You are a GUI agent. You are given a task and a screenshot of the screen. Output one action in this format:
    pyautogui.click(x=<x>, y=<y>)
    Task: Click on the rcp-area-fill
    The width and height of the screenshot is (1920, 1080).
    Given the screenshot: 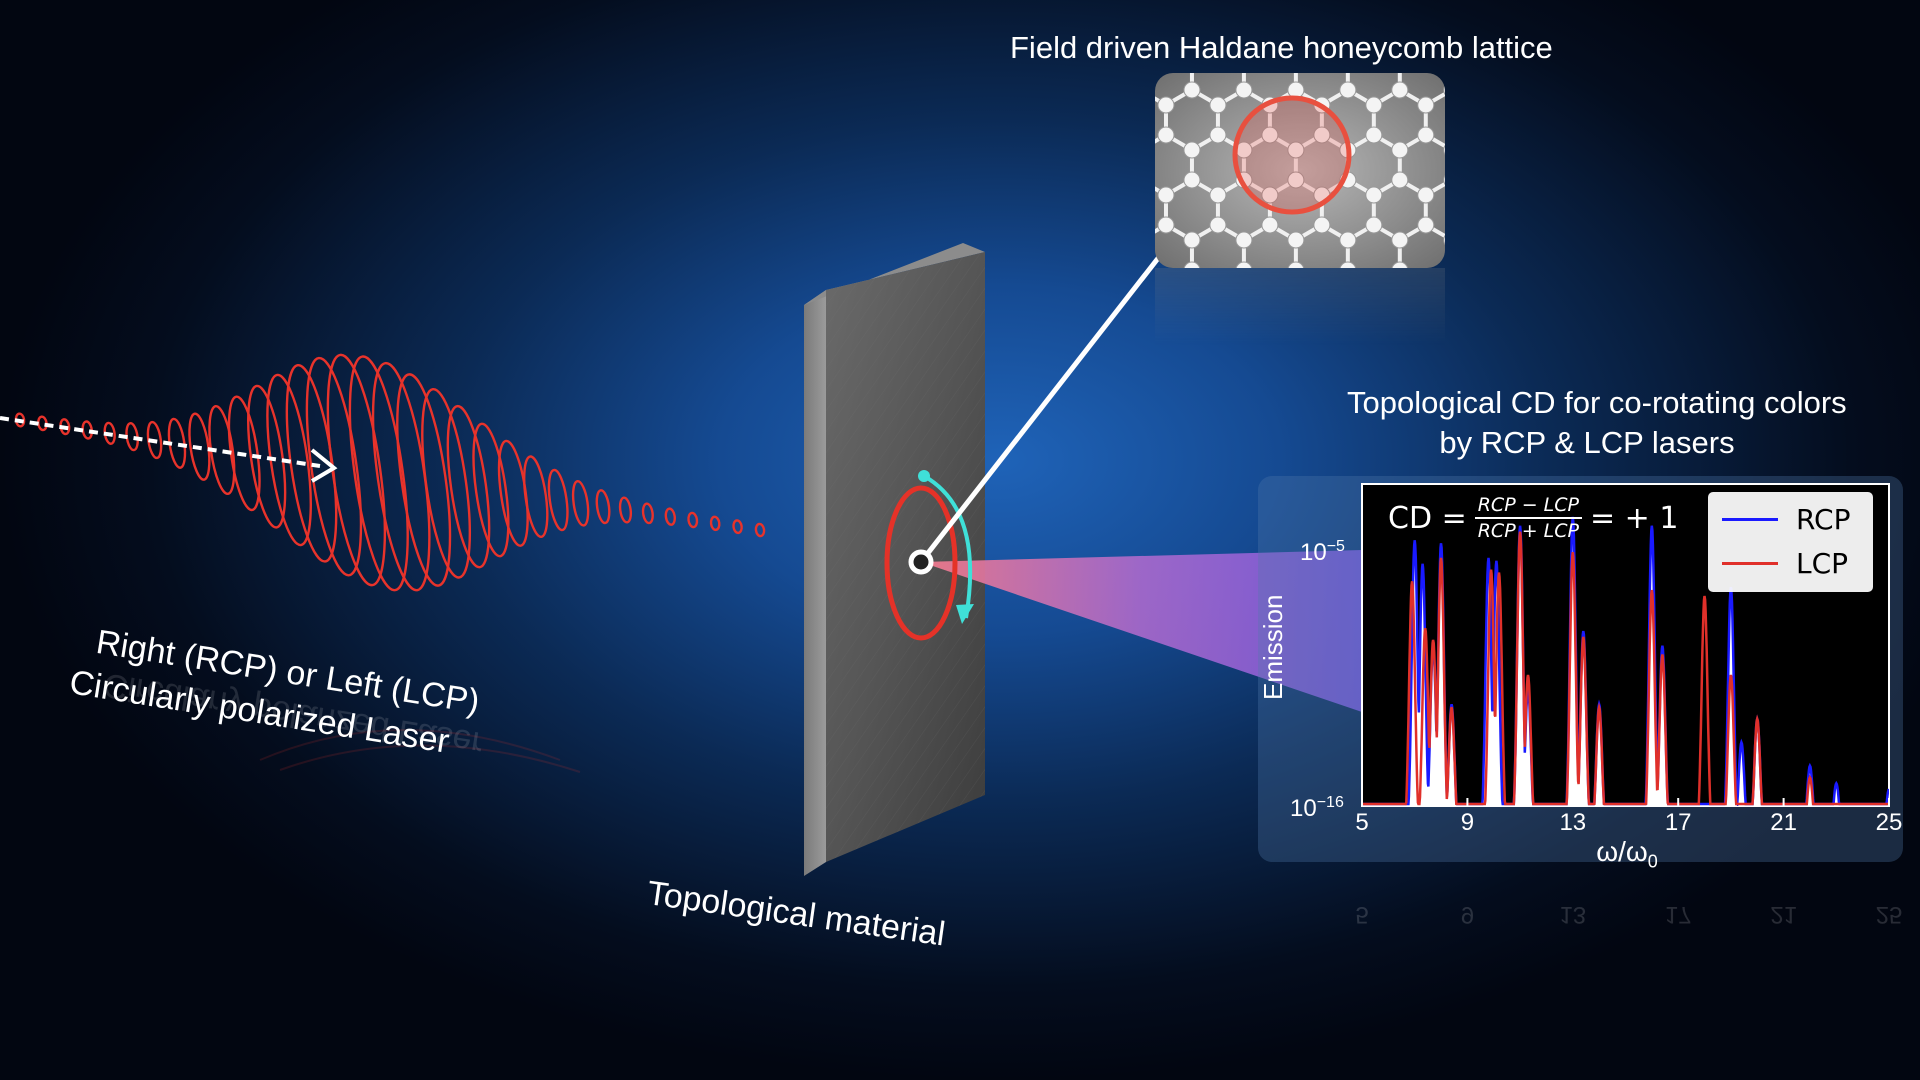 What is the action you would take?
    pyautogui.click(x=1625, y=661)
    